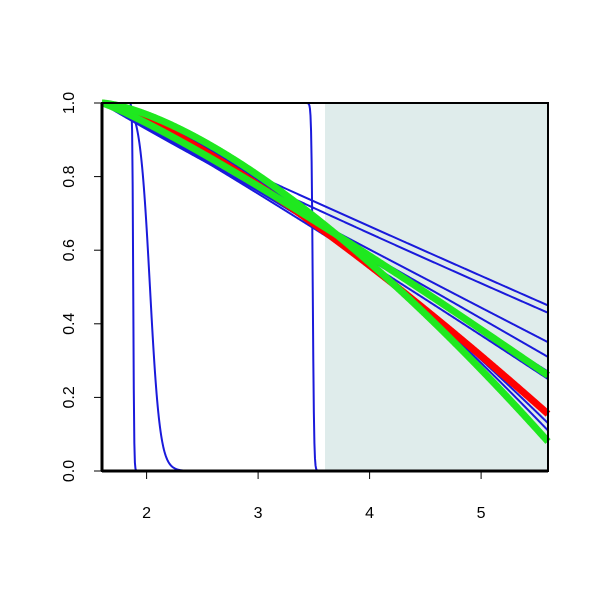 Image resolution: width=600 pixels, height=600 pixels. Describe the element at coordinates (369, 513) in the screenshot. I see `x-tick-label: 4` at that location.